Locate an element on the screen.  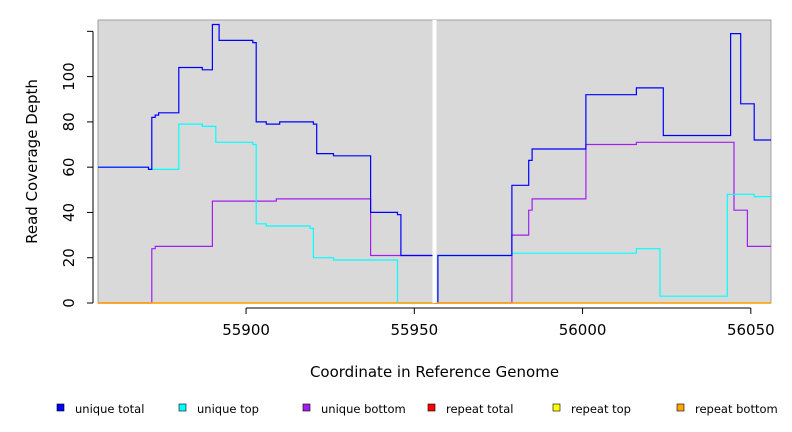
legend-label: repeat top is located at coordinates (601, 409).